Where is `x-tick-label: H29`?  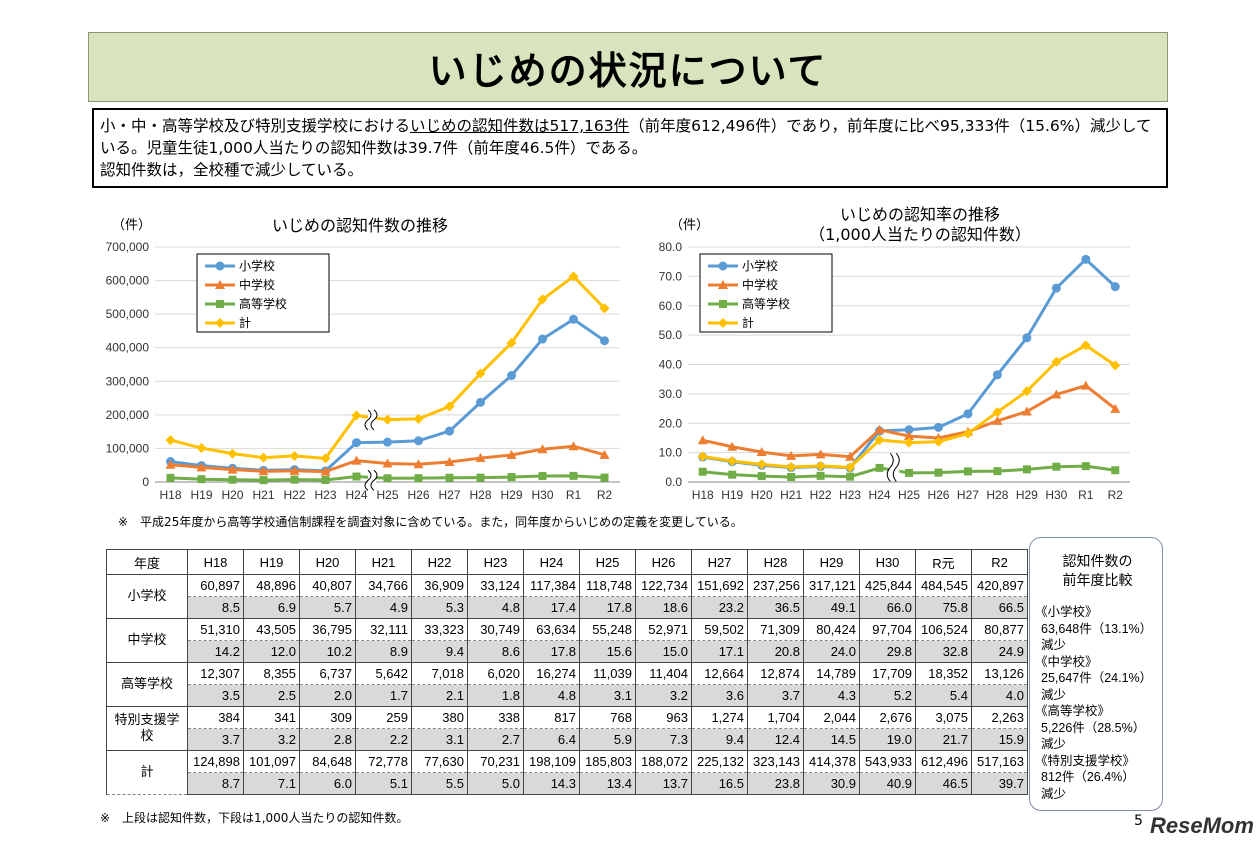
x-tick-label: H29 is located at coordinates (511, 495).